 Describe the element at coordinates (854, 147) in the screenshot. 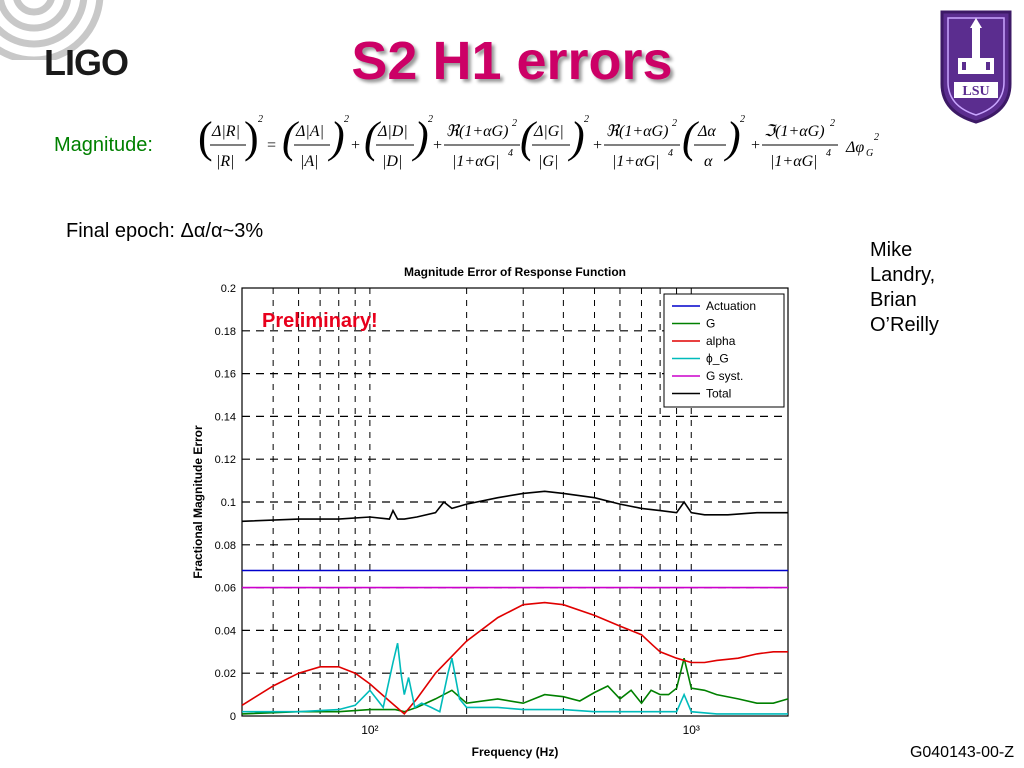

I see `svg-text: Δφ` at that location.